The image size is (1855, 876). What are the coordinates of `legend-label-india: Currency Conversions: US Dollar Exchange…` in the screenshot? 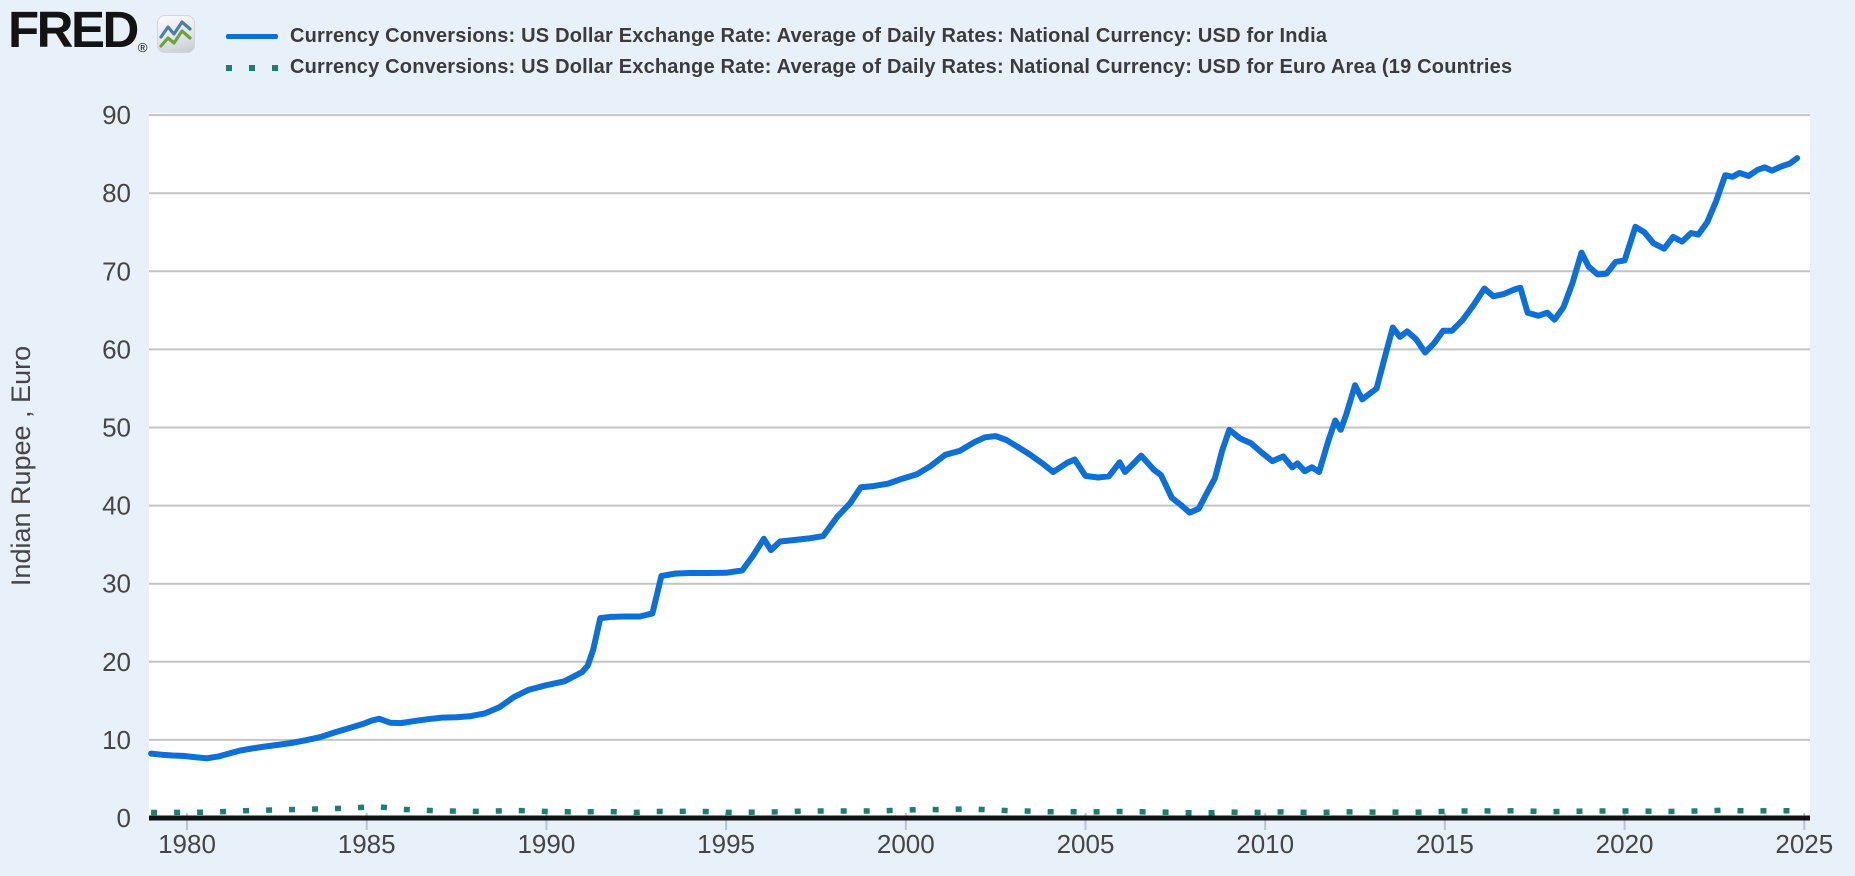 It's located at (809, 36).